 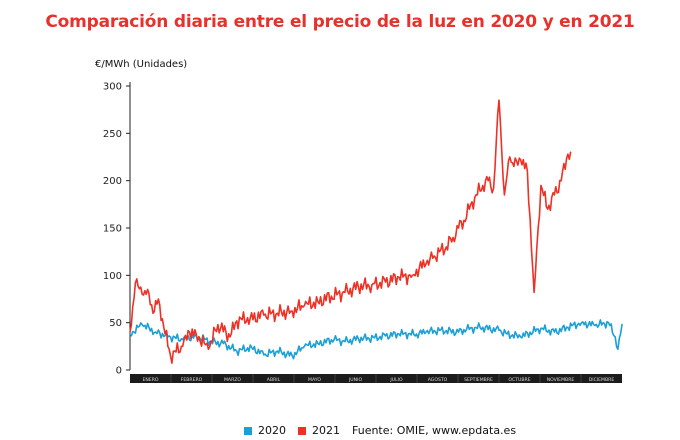 What do you see at coordinates (355, 380) in the screenshot?
I see `x-tick-label: JUNIO` at bounding box center [355, 380].